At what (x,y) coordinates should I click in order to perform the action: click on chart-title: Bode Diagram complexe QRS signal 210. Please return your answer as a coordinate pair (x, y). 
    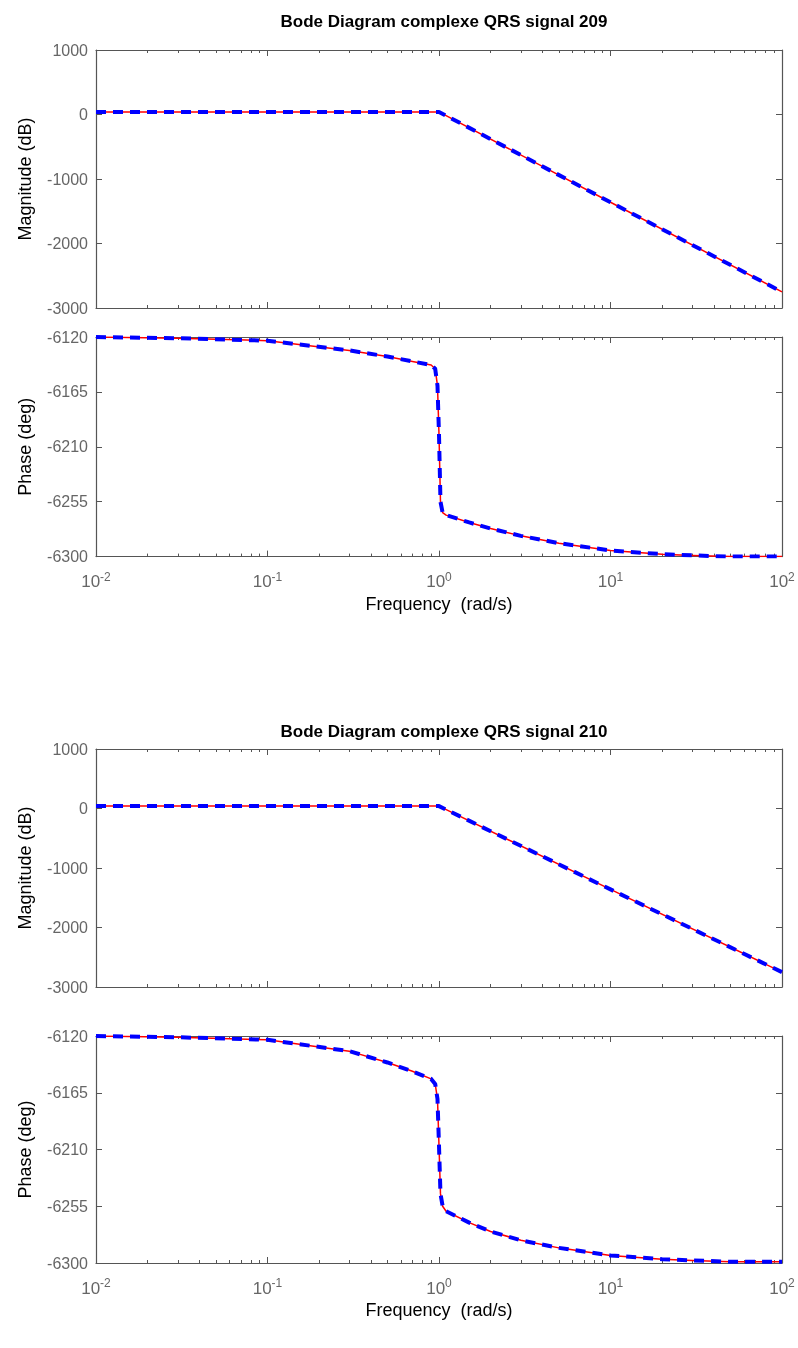
    Looking at the image, I should click on (444, 731).